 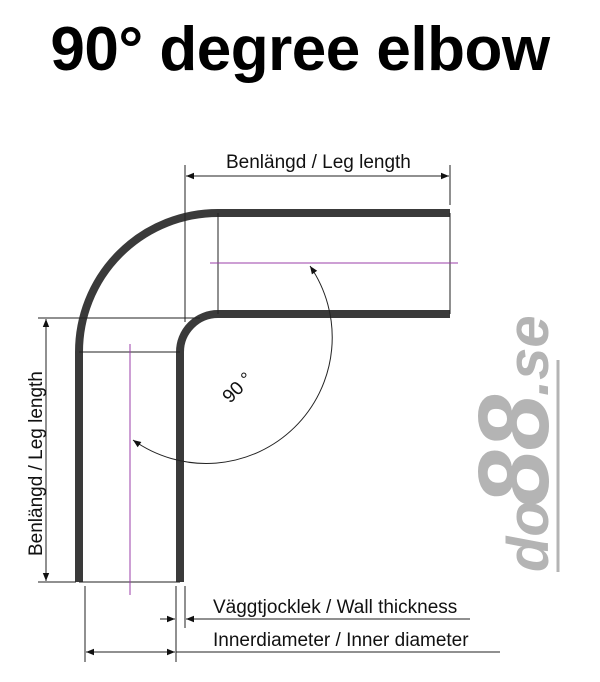 What do you see at coordinates (335, 607) in the screenshot?
I see `wall-thickness-label: Väggtjocklek / Wall thickness` at bounding box center [335, 607].